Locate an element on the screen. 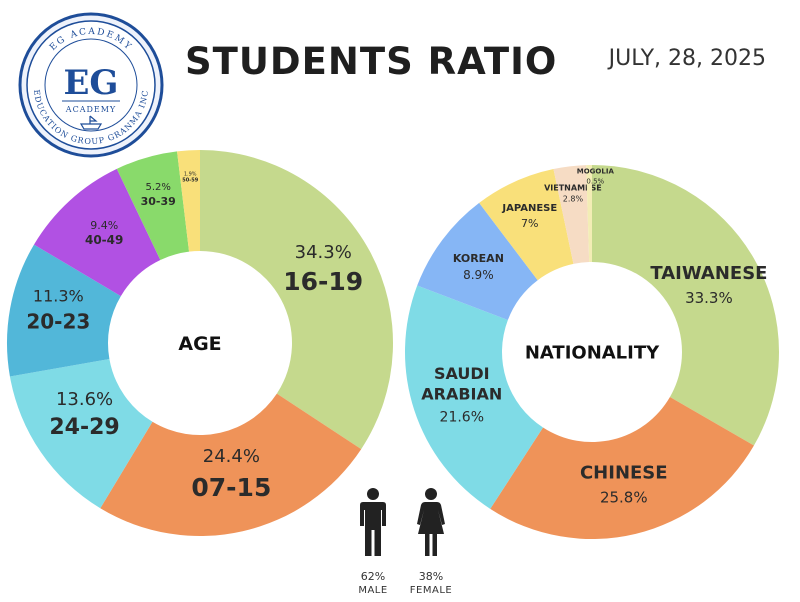 This screenshot has height=602, width=800. nationality-slice-saudi-arabian is located at coordinates (474, 397).